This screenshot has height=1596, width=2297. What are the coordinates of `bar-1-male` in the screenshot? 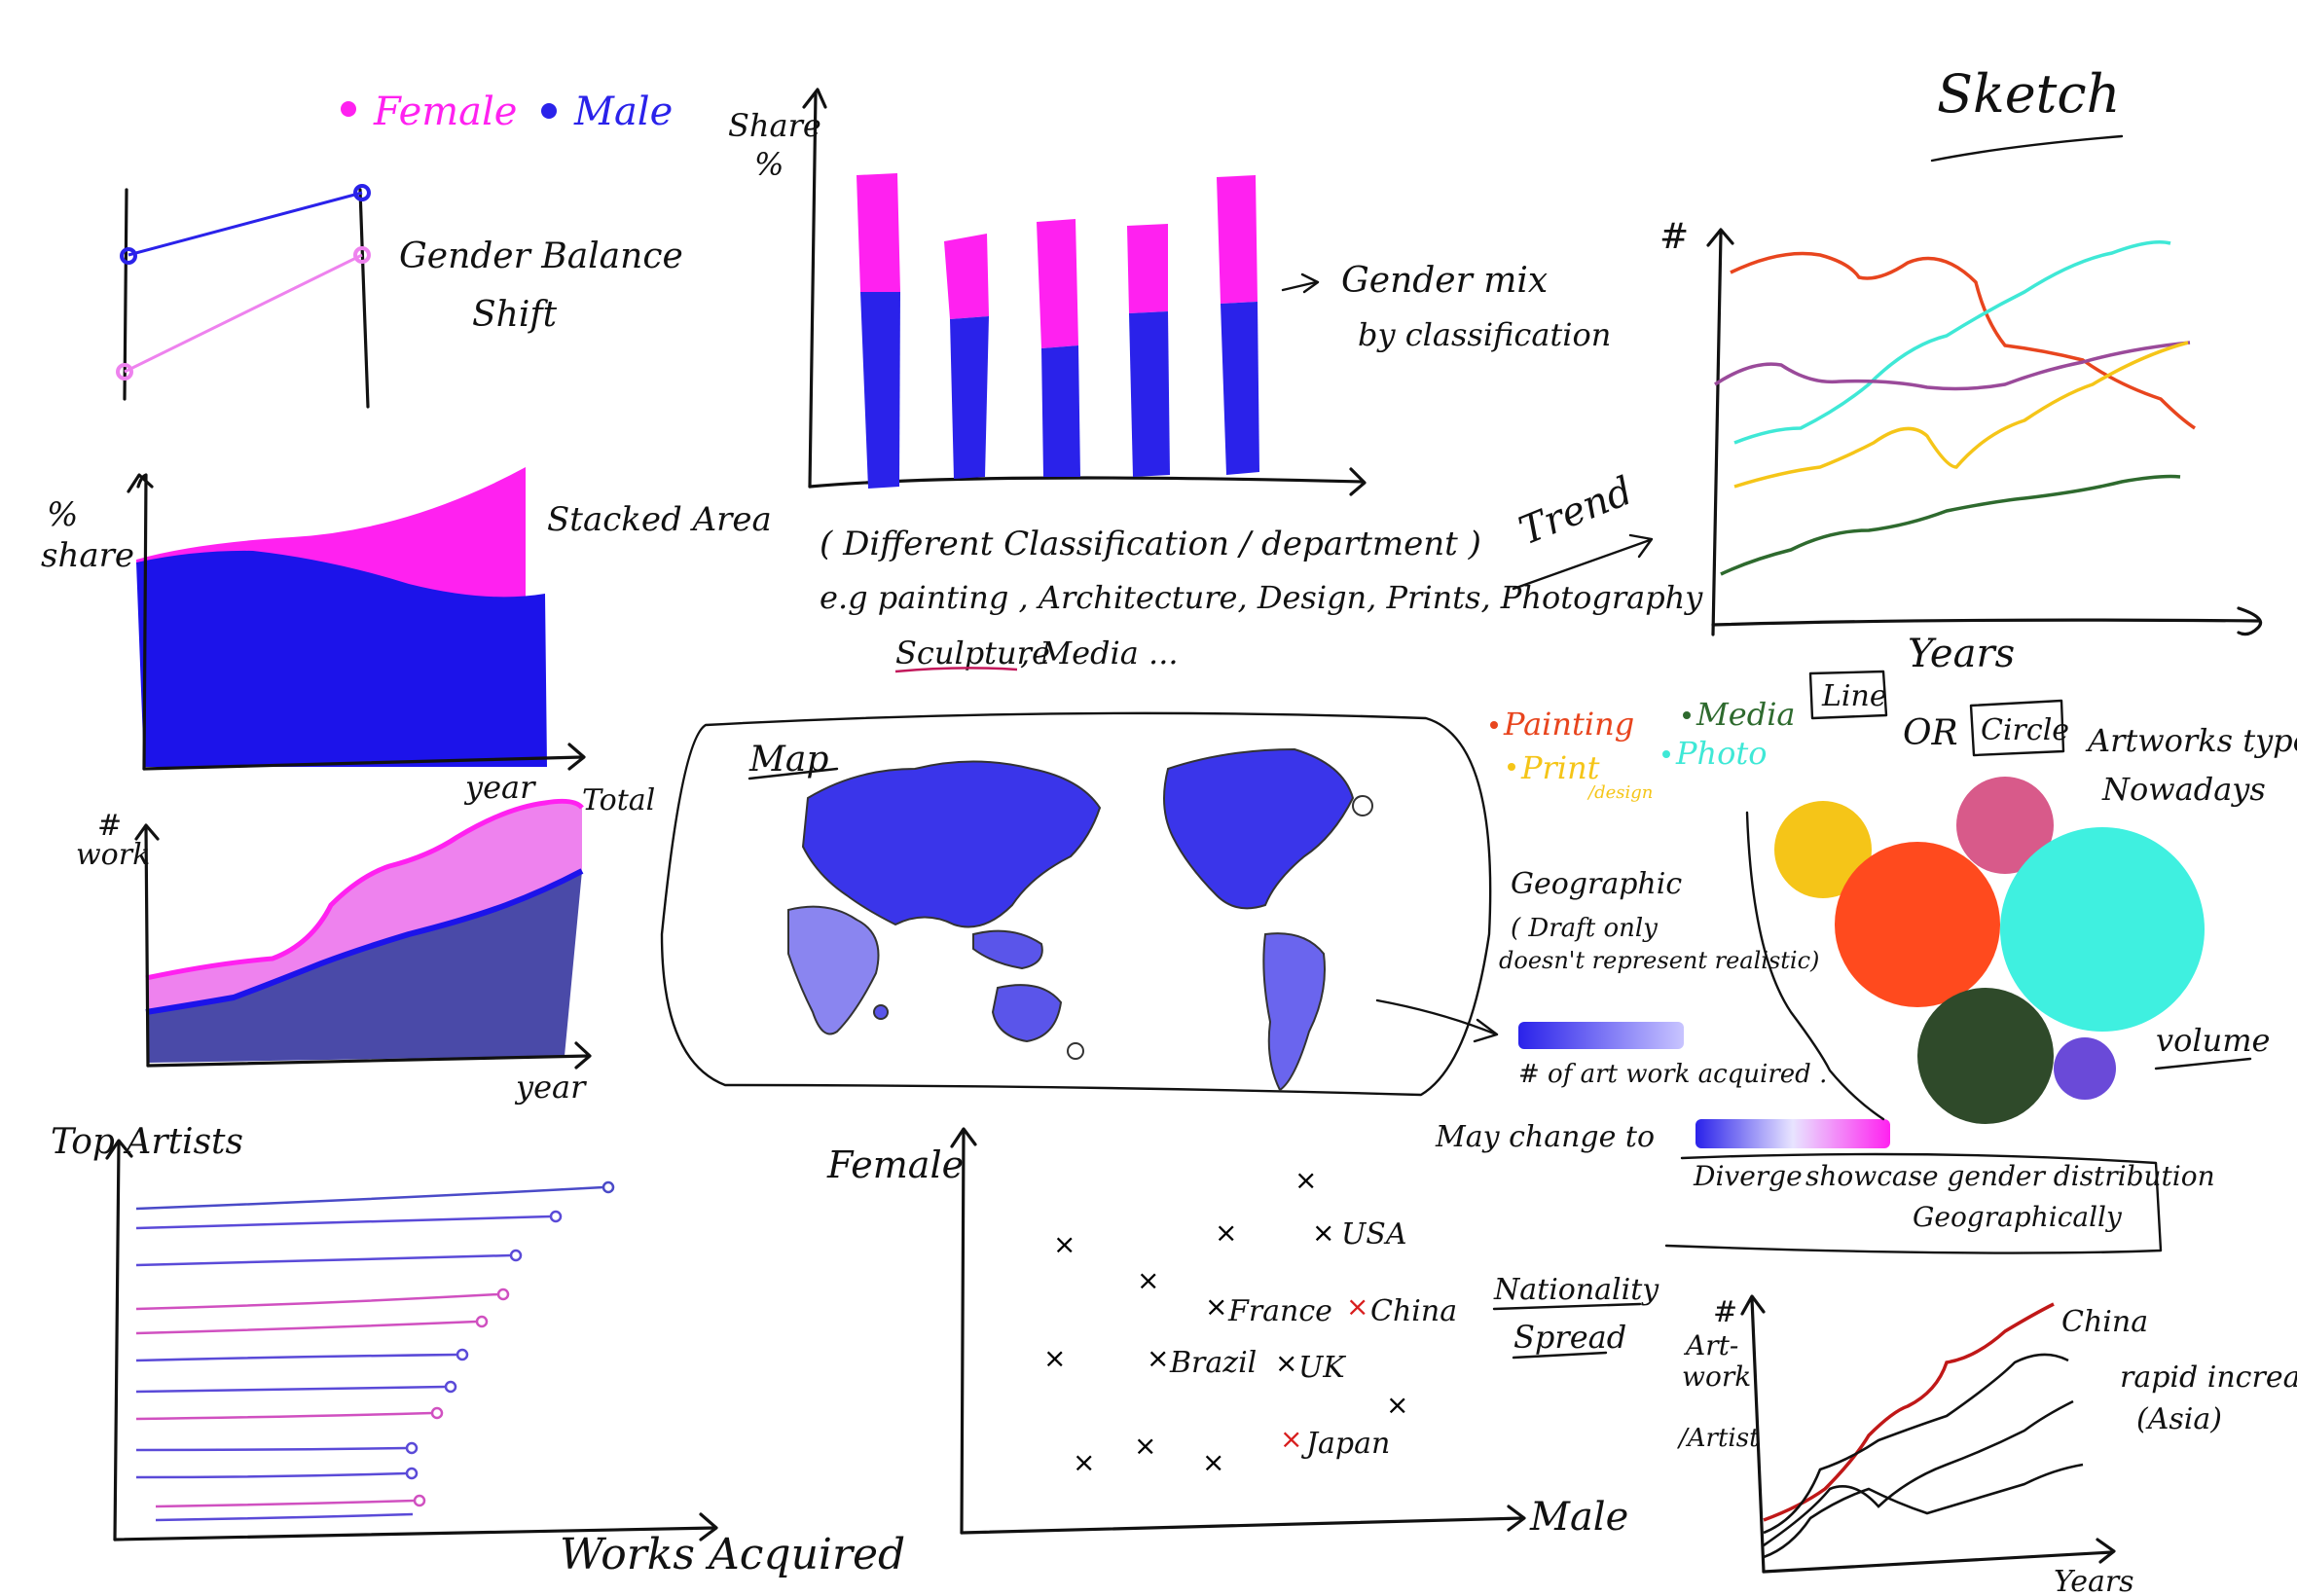 It's located at (880, 390).